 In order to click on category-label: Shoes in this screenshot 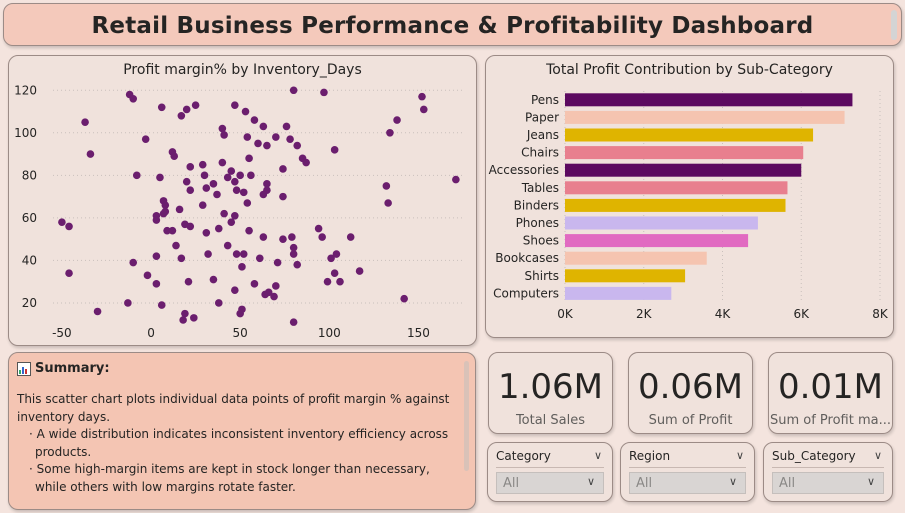, I will do `click(541, 241)`.